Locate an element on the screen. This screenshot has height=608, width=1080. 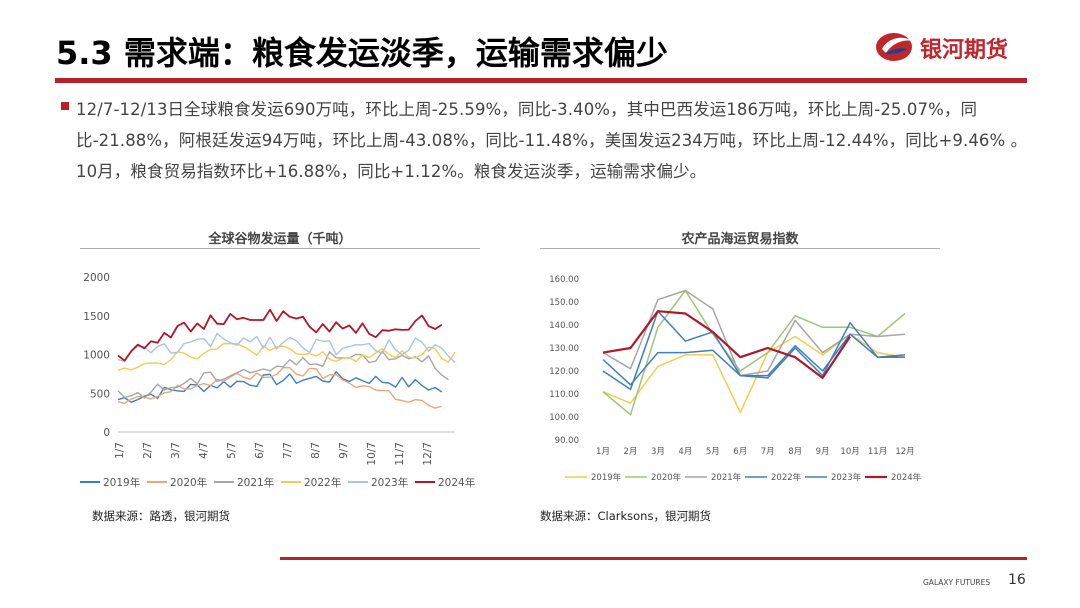
x-tick-label: 2/7 is located at coordinates (148, 450).